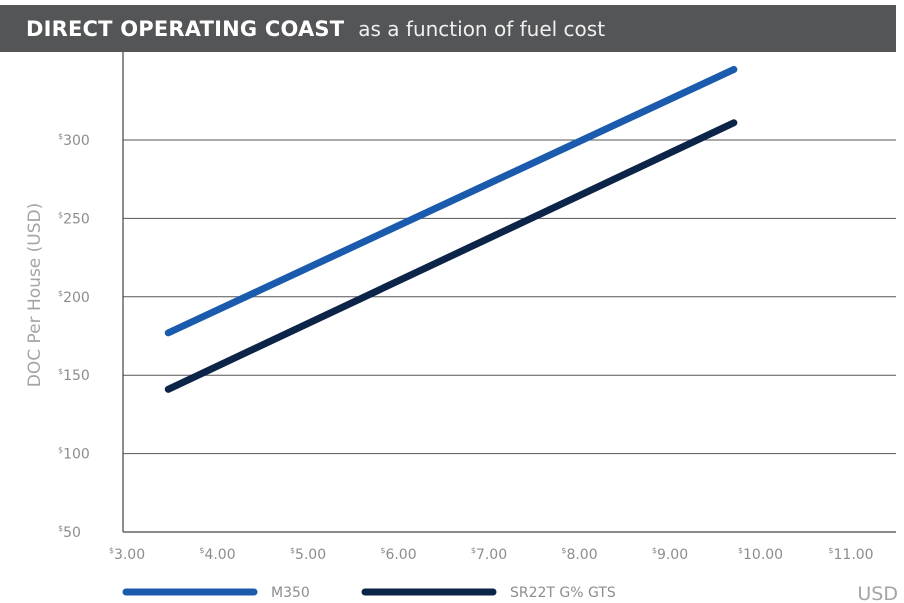  What do you see at coordinates (74, 375) in the screenshot?
I see `y-tick-label: $150` at bounding box center [74, 375].